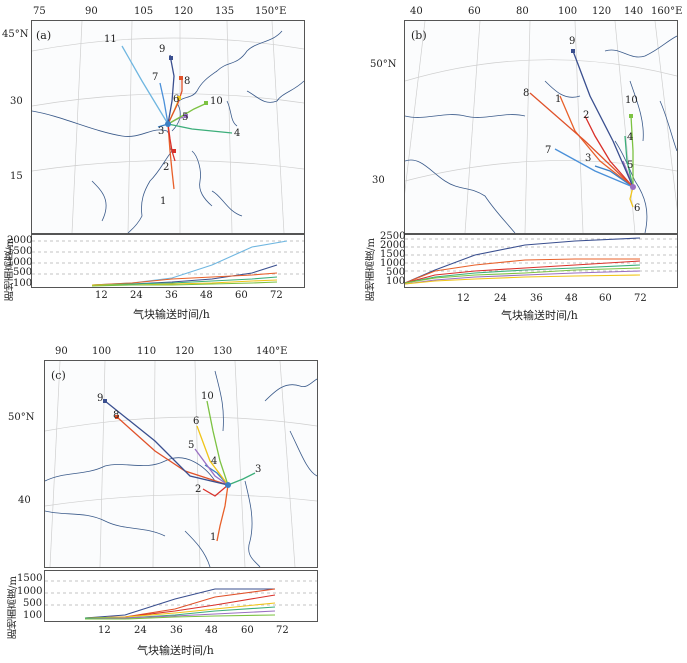  What do you see at coordinates (15, 34) in the screenshot?
I see `lat-tick: 45°N` at bounding box center [15, 34].